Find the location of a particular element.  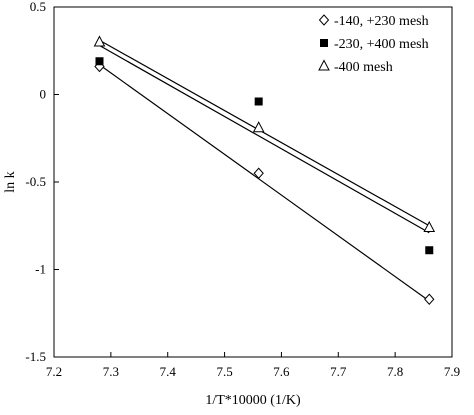

y-tick-label: -0.5 is located at coordinates (35, 181).